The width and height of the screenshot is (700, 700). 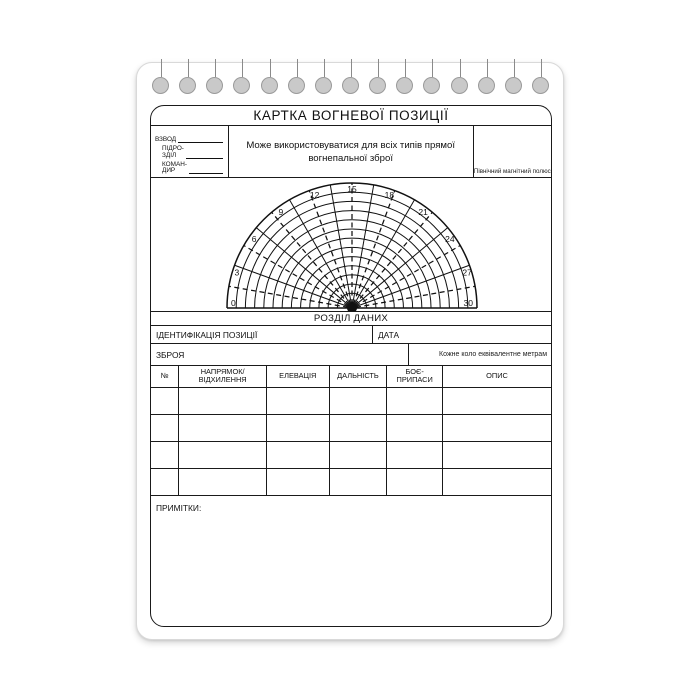 What do you see at coordinates (166, 140) in the screenshot?
I see `field-platoon-label: ВЗВОД` at bounding box center [166, 140].